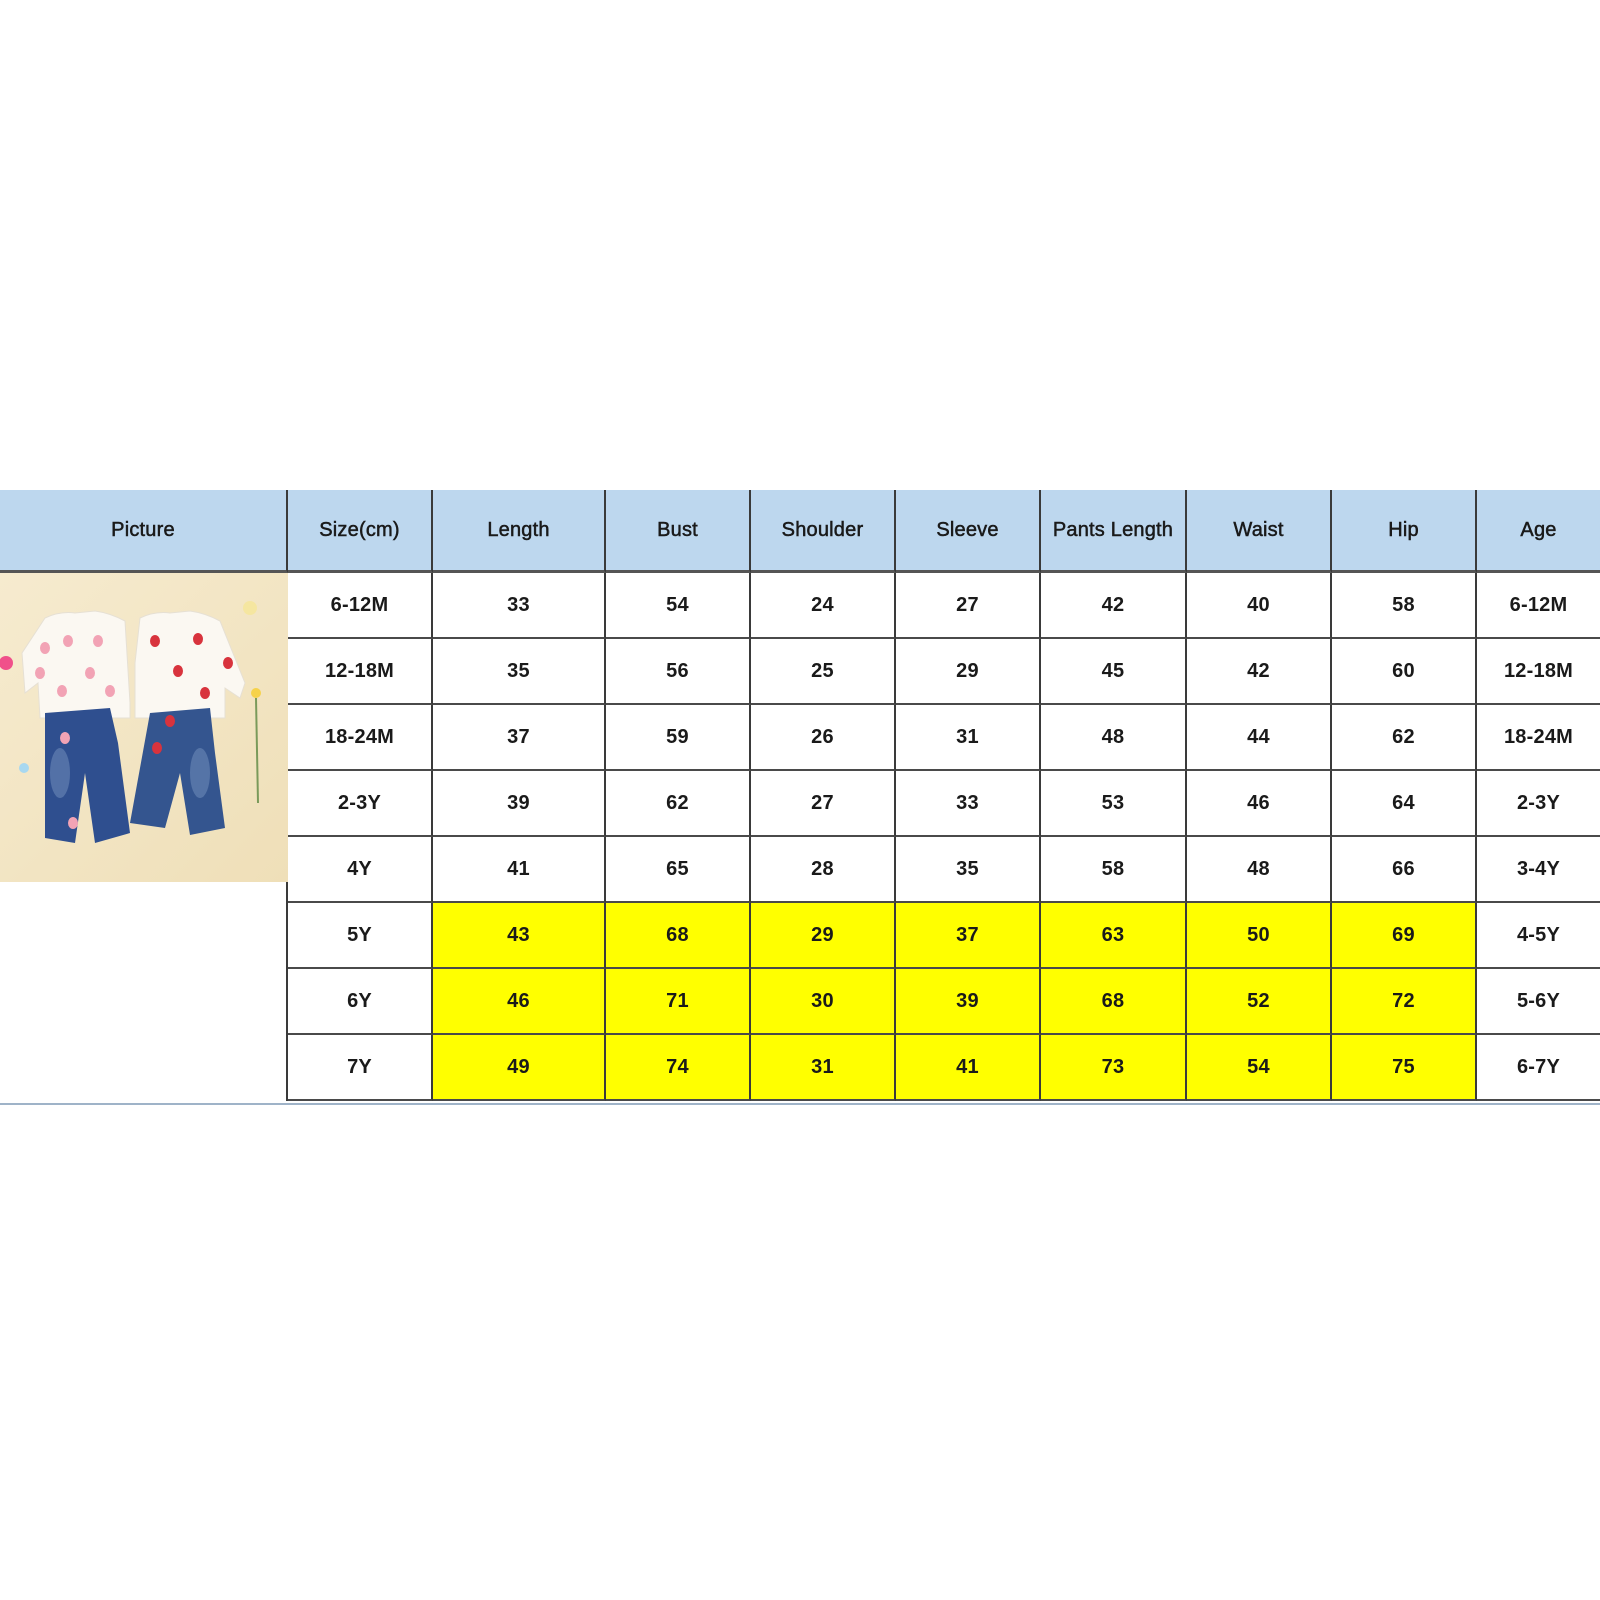  What do you see at coordinates (1259, 738) in the screenshot?
I see `cell-waist: 44` at bounding box center [1259, 738].